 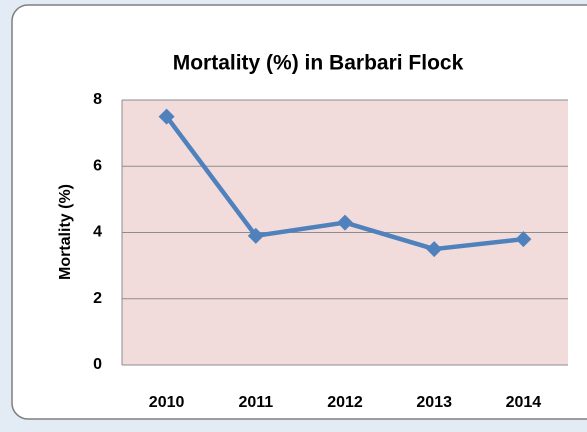 I want to click on y-axis-label: Mortality (%), so click(x=65, y=232).